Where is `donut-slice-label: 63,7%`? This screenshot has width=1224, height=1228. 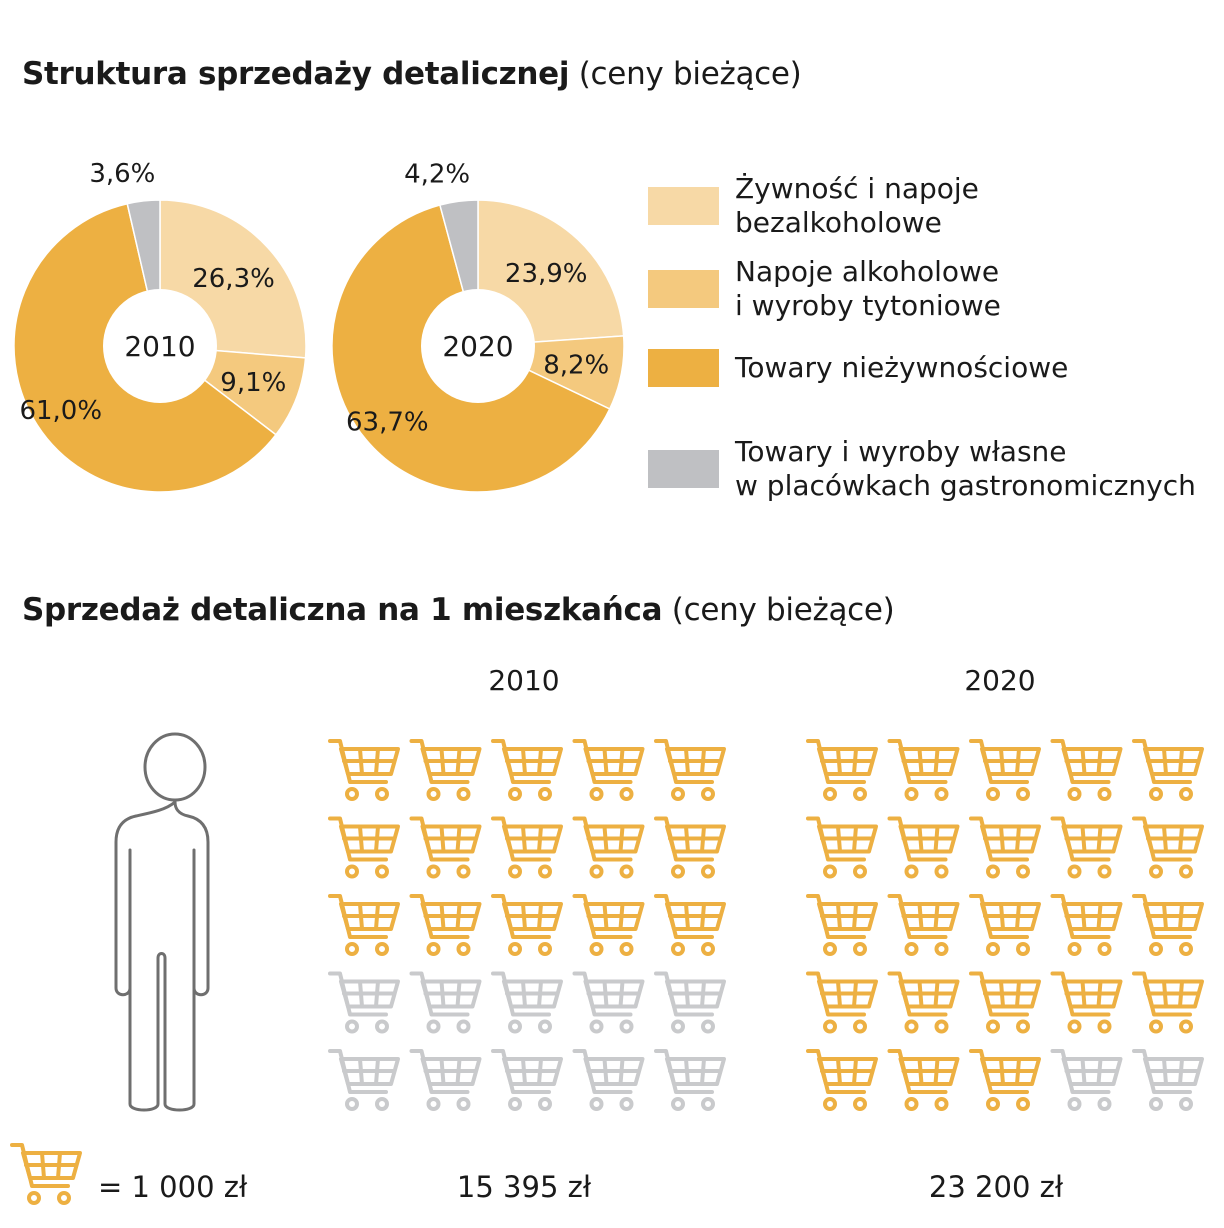 donut-slice-label: 63,7% is located at coordinates (387, 423).